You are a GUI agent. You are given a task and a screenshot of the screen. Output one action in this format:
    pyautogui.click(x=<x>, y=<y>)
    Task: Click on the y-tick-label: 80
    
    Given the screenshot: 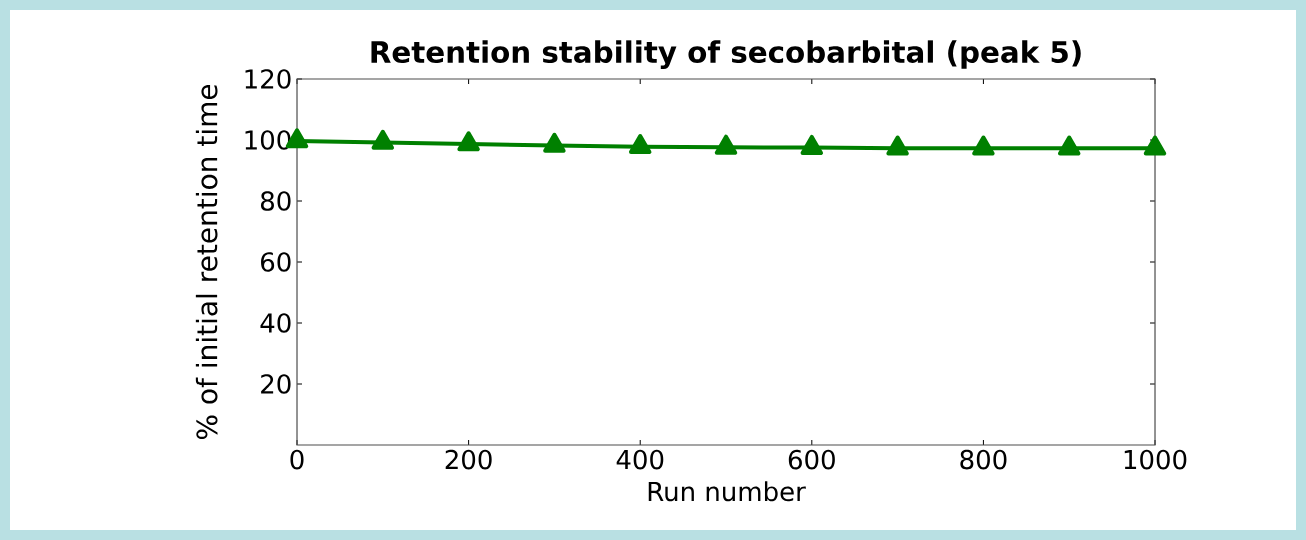 What is the action you would take?
    pyautogui.click(x=275, y=201)
    